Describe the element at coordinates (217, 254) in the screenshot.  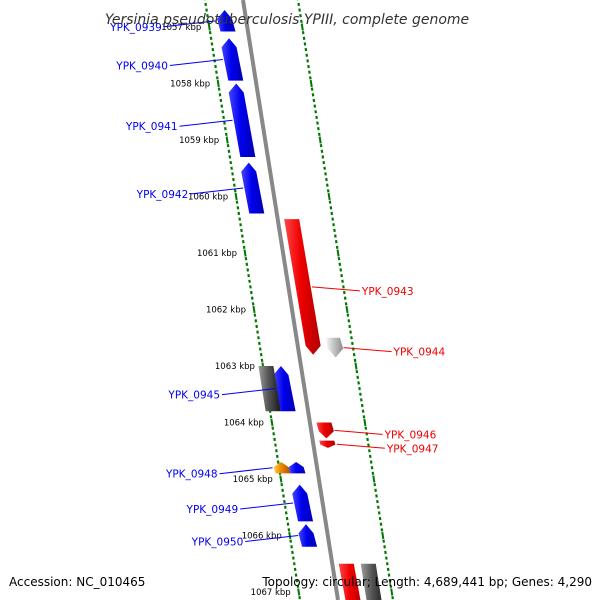
I see `scale-tick-label: 1061 kbp` at that location.